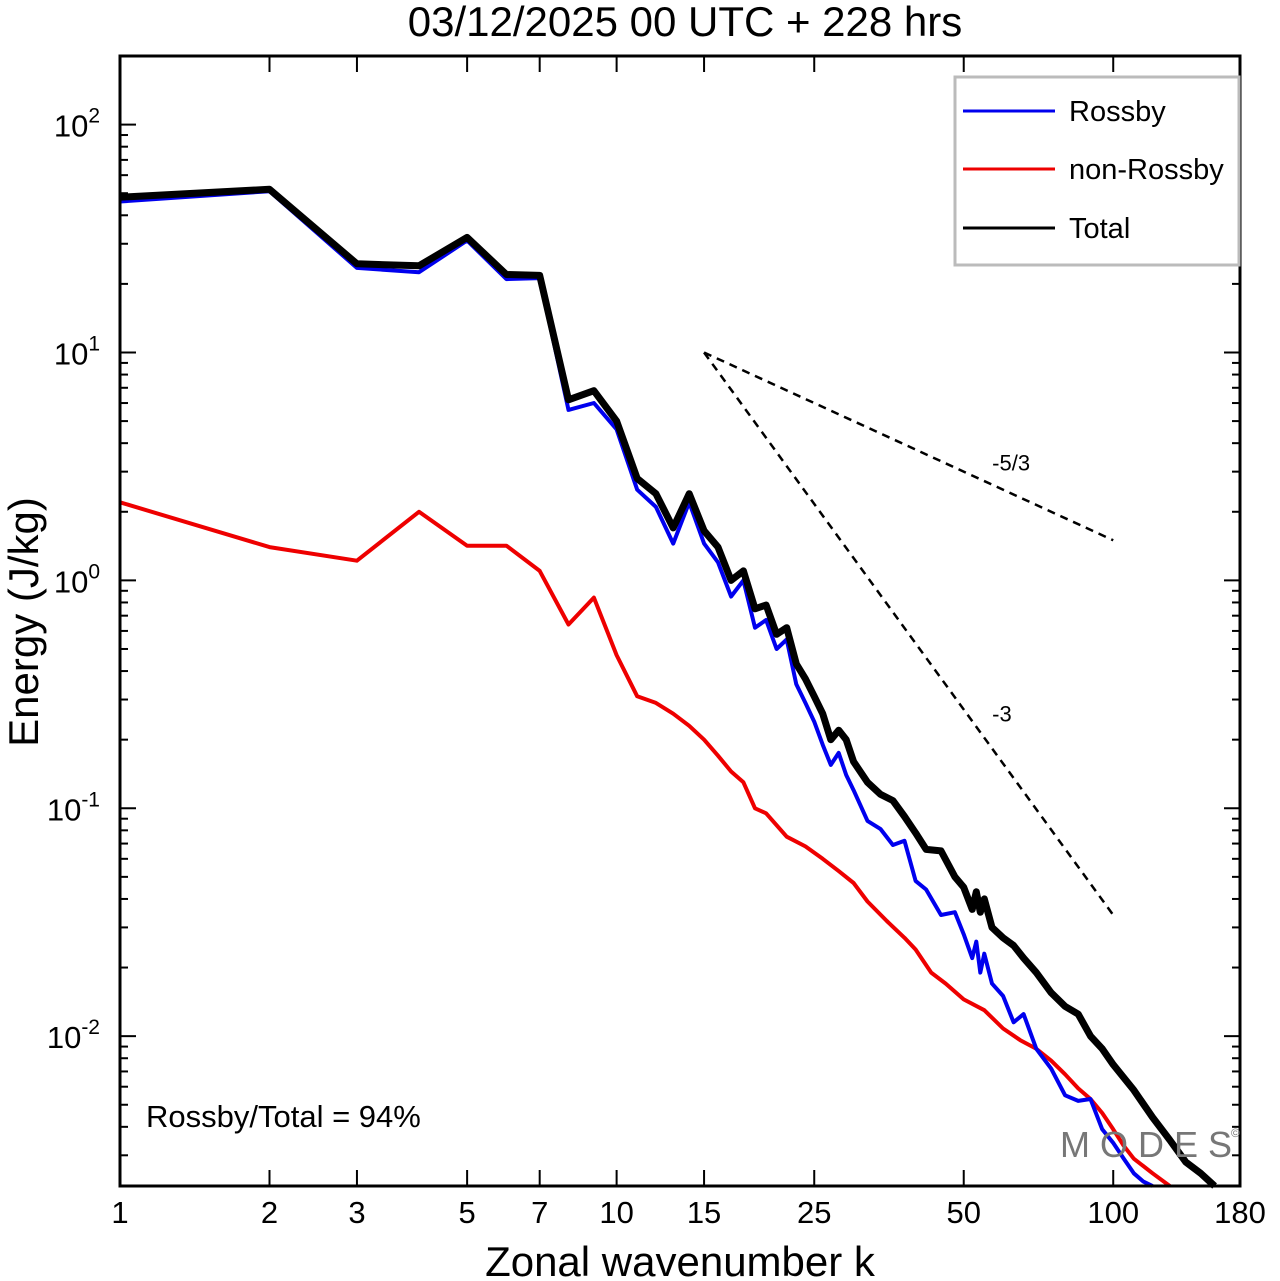  I want to click on x-tick-label: 1, so click(119, 1212).